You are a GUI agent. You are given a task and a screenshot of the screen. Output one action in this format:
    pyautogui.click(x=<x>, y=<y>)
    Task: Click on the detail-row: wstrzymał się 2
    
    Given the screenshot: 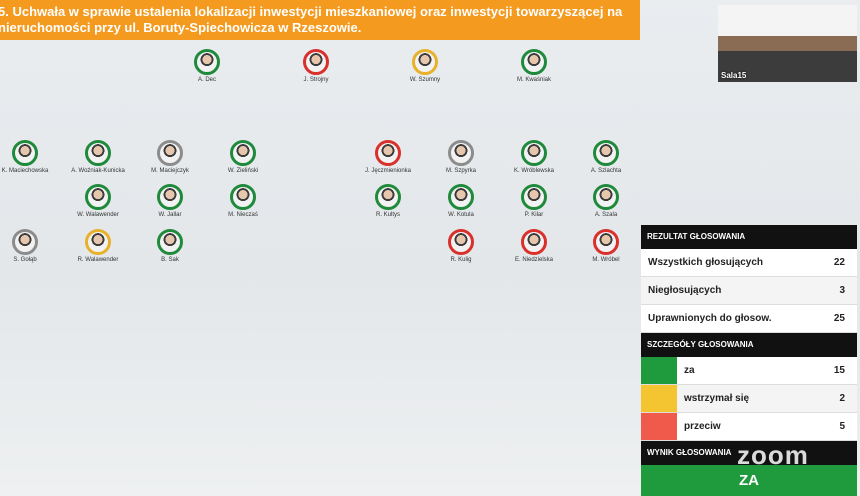 What is the action you would take?
    pyautogui.click(x=749, y=399)
    